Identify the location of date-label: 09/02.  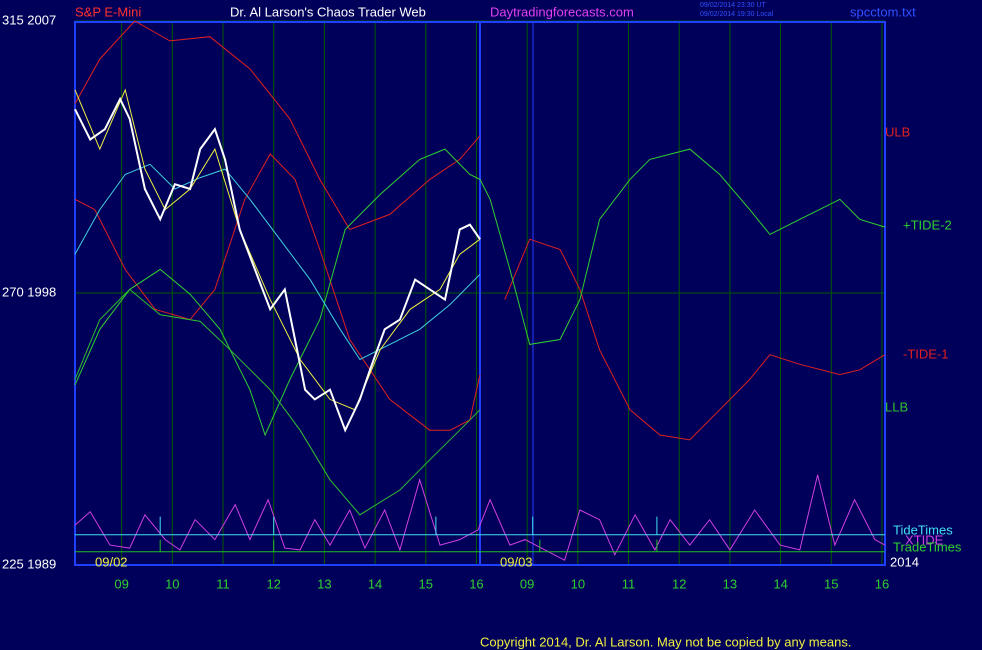
(111, 561).